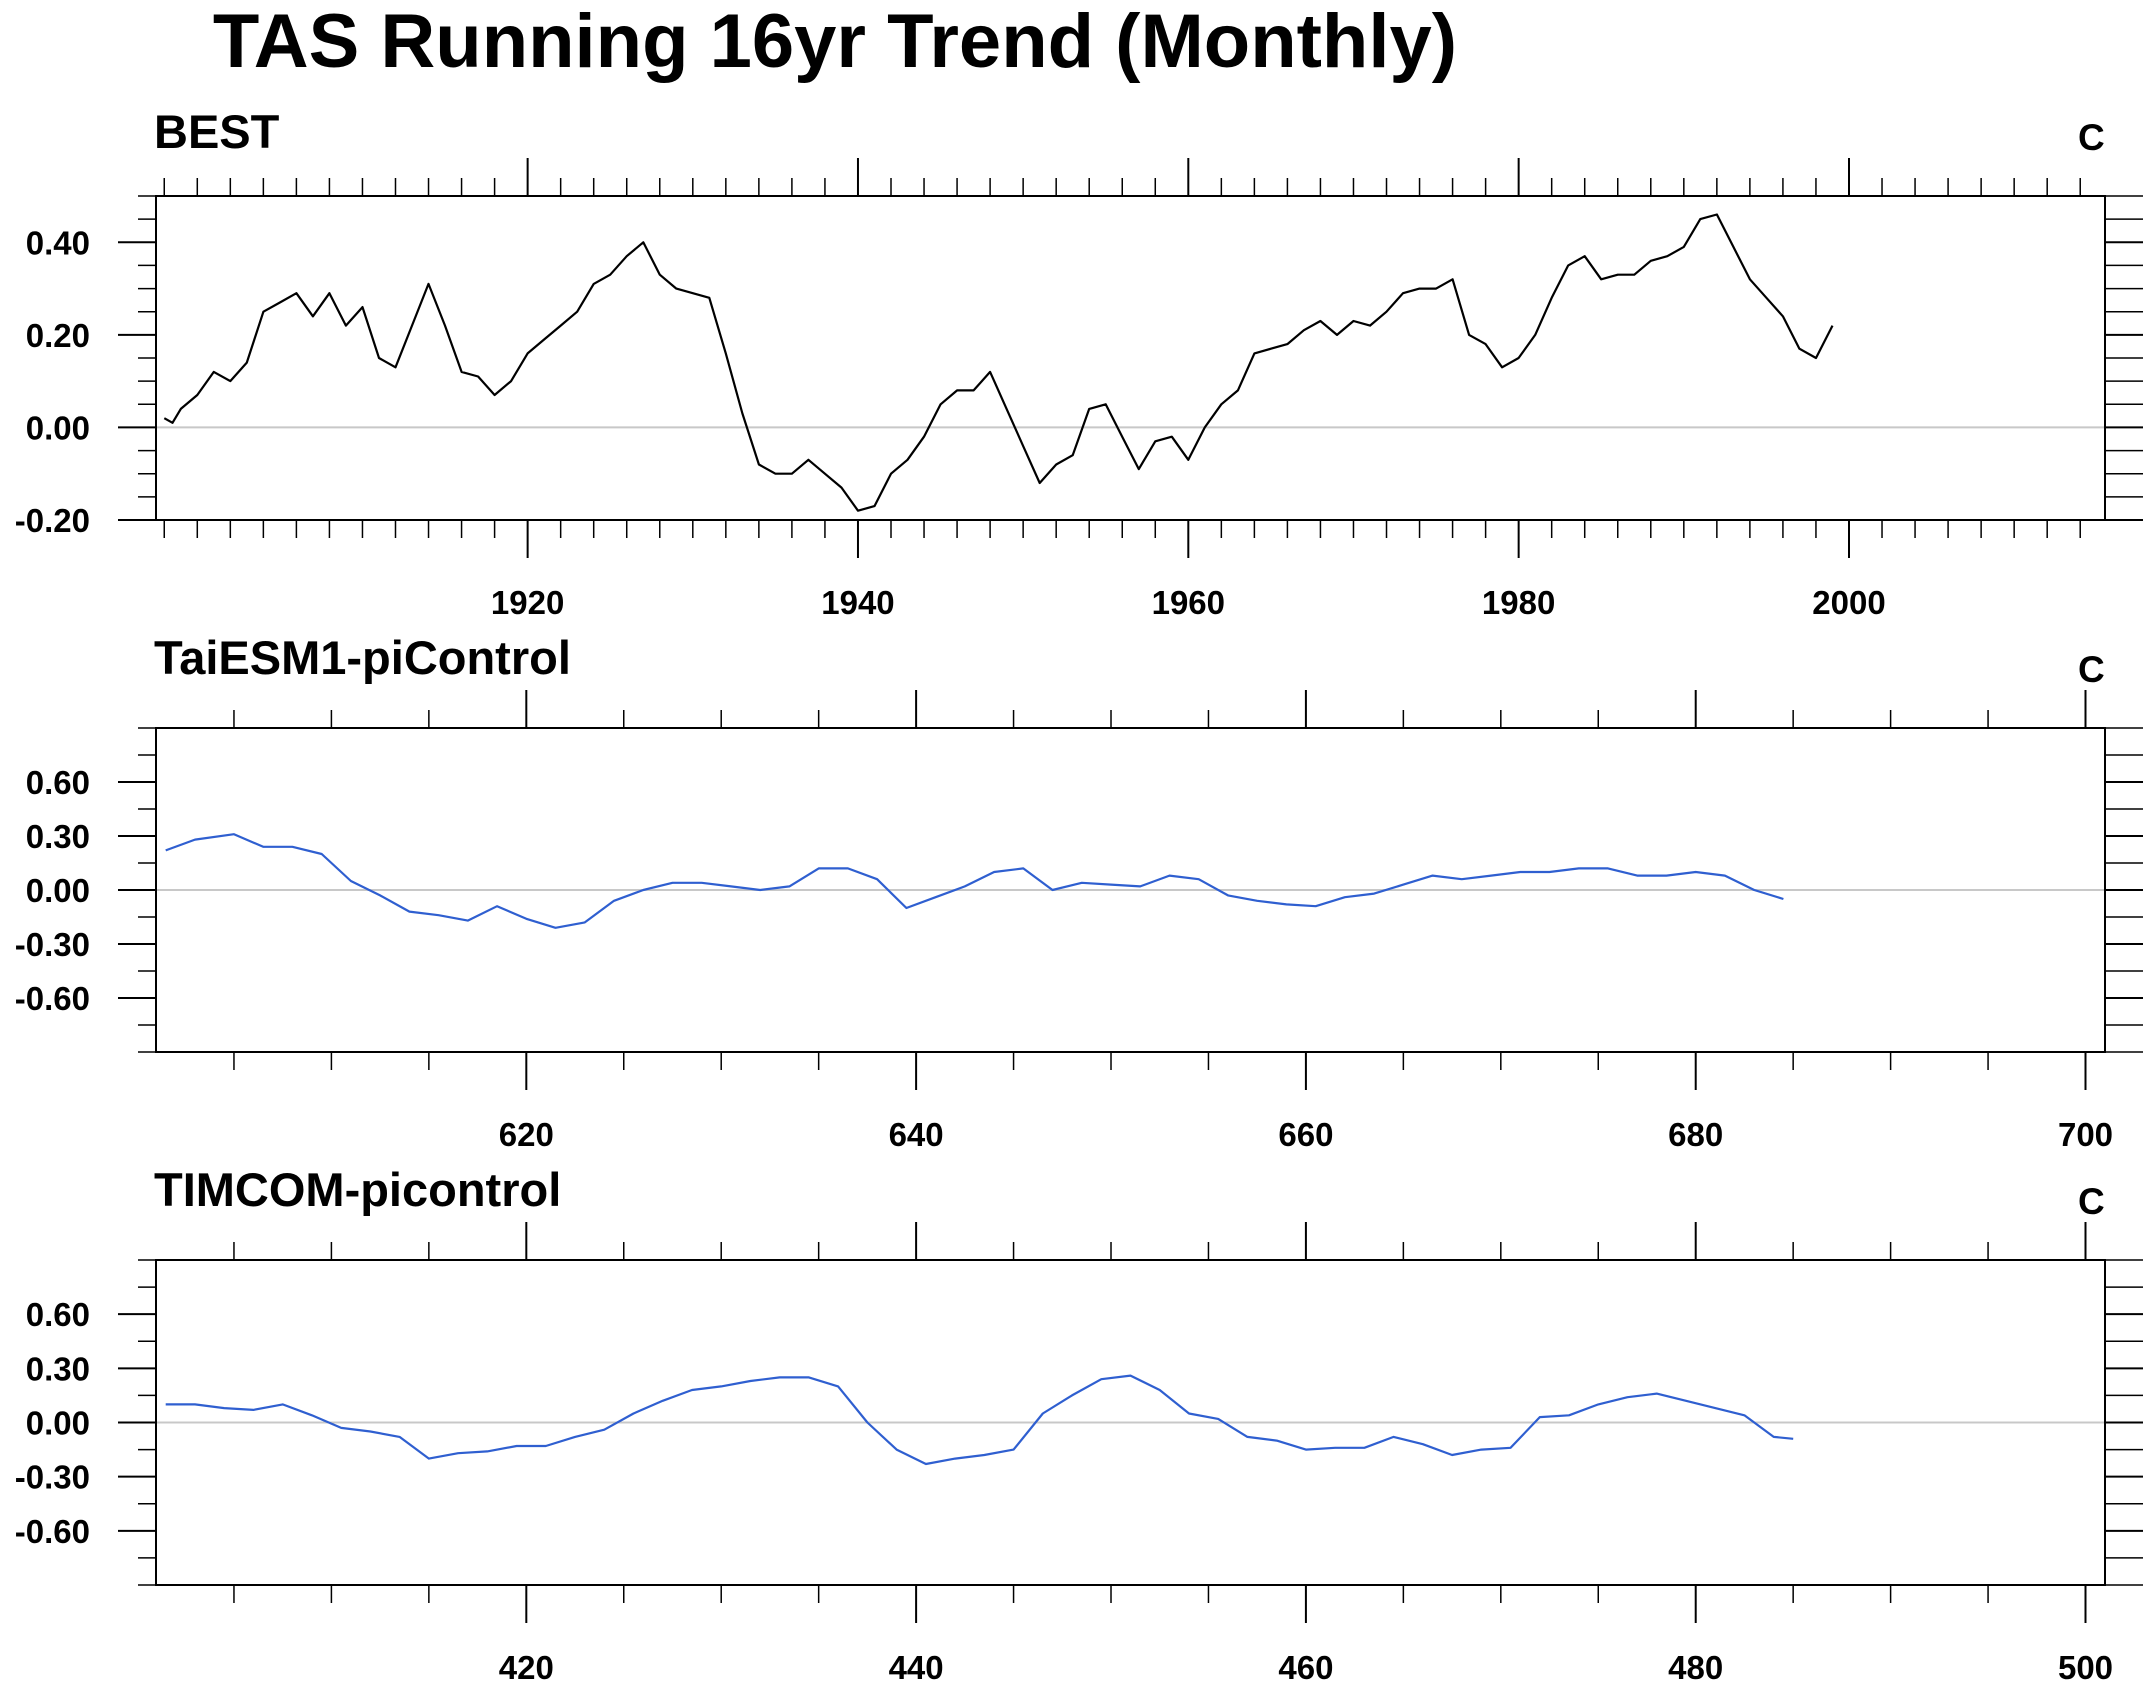  What do you see at coordinates (58, 836) in the screenshot?
I see `taiesm1-y-tick-label: 0.30` at bounding box center [58, 836].